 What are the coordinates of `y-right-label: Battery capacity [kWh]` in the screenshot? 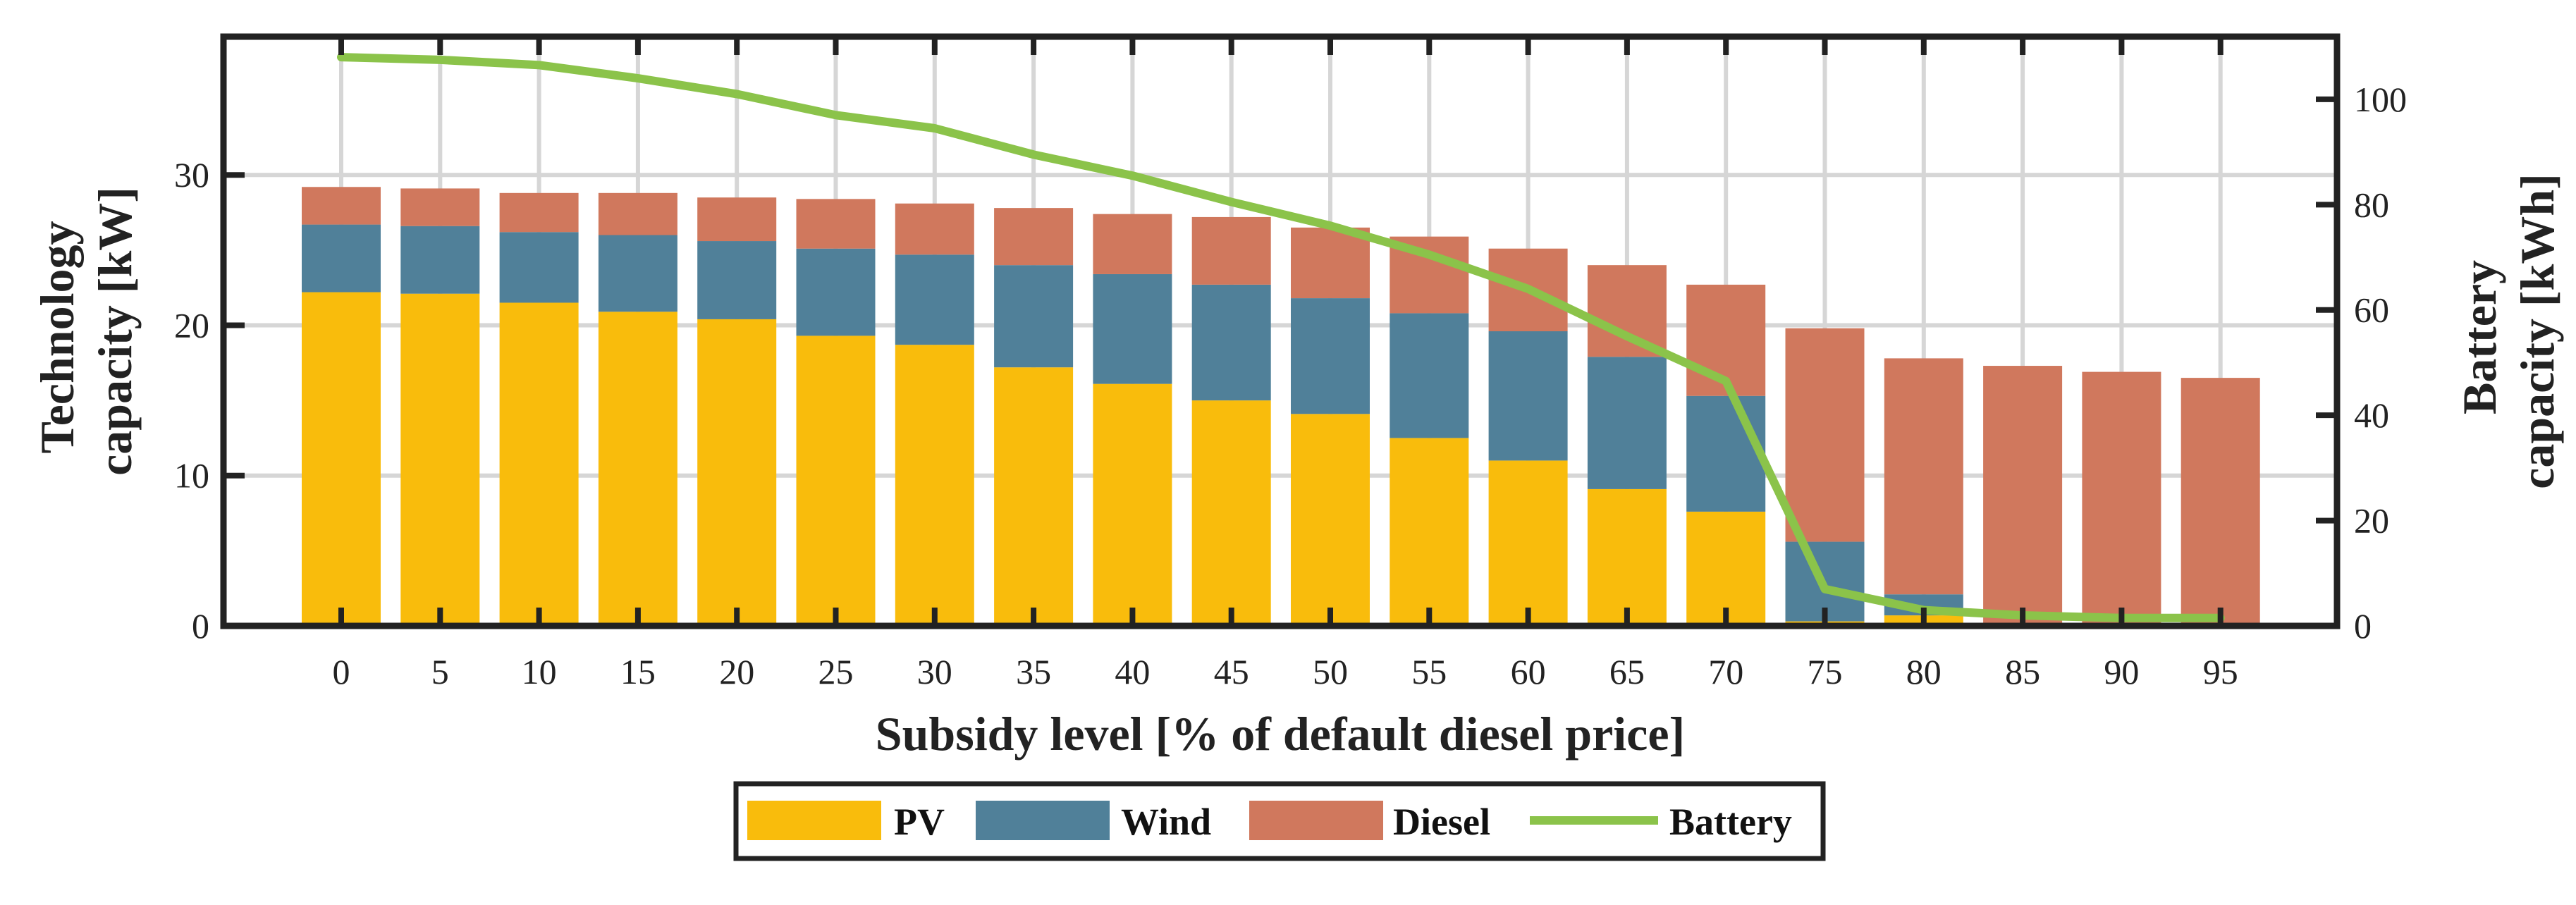 It's located at (2508, 331).